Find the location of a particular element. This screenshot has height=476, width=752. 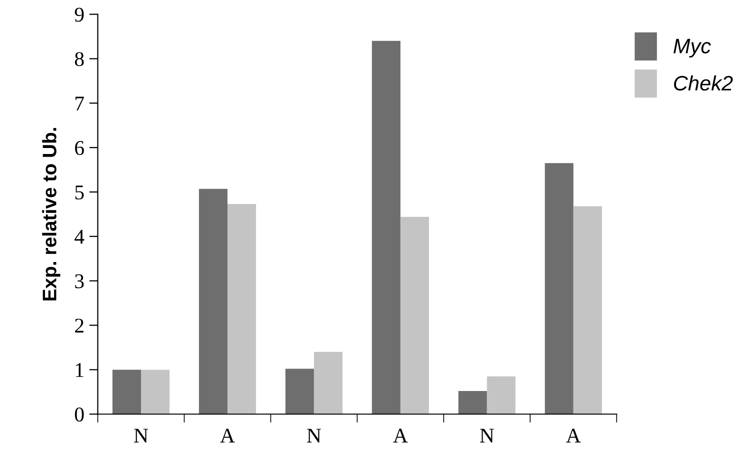

y-tick-label: 6 is located at coordinates (79, 147).